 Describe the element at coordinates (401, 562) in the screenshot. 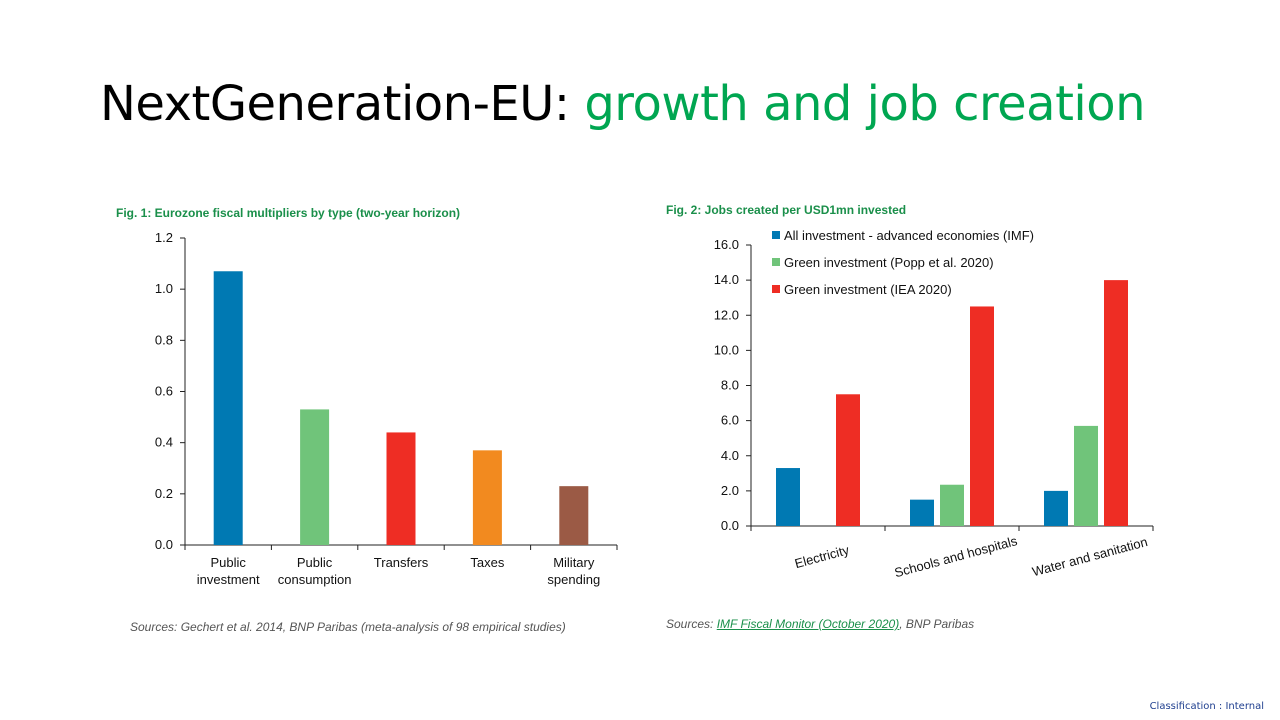

I see `x-tick-label: Transfers` at that location.